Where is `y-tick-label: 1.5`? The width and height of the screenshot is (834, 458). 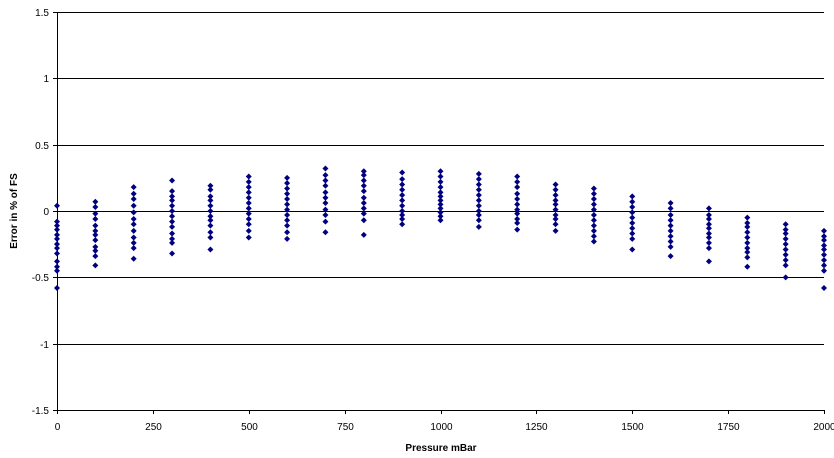
y-tick-label: 1.5 is located at coordinates (42, 13).